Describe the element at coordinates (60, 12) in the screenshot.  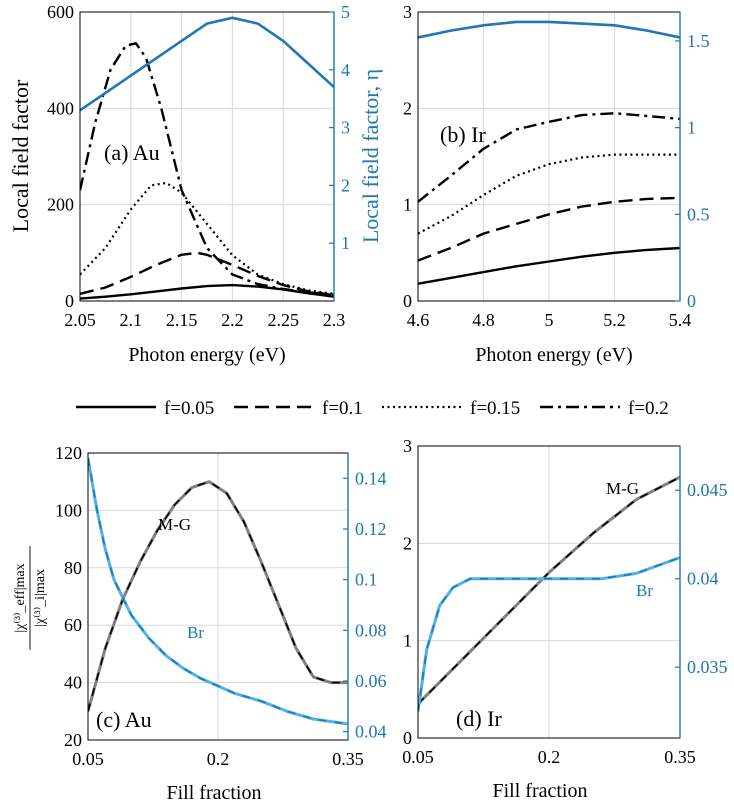
I see `y-tick-label-left: 600` at that location.